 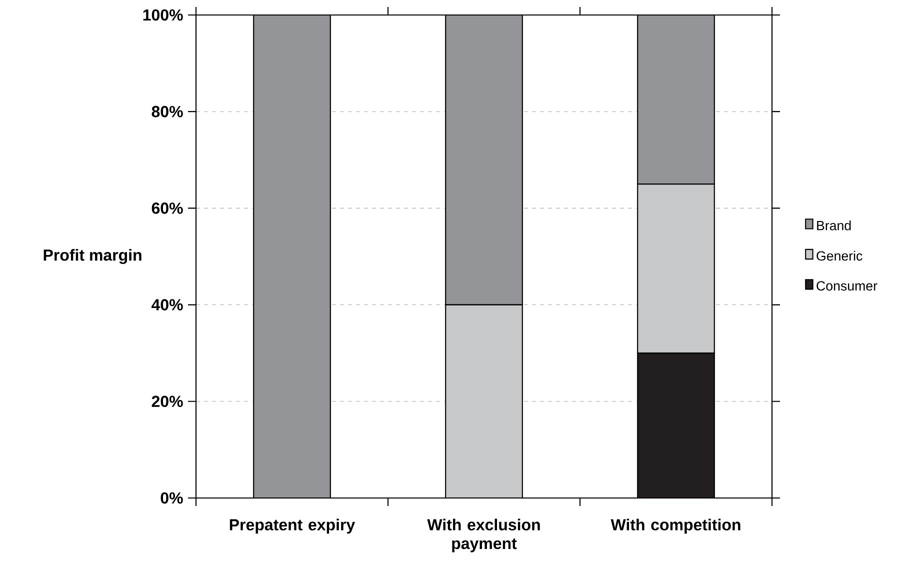 What do you see at coordinates (167, 208) in the screenshot?
I see `y-tick-label: 60%` at bounding box center [167, 208].